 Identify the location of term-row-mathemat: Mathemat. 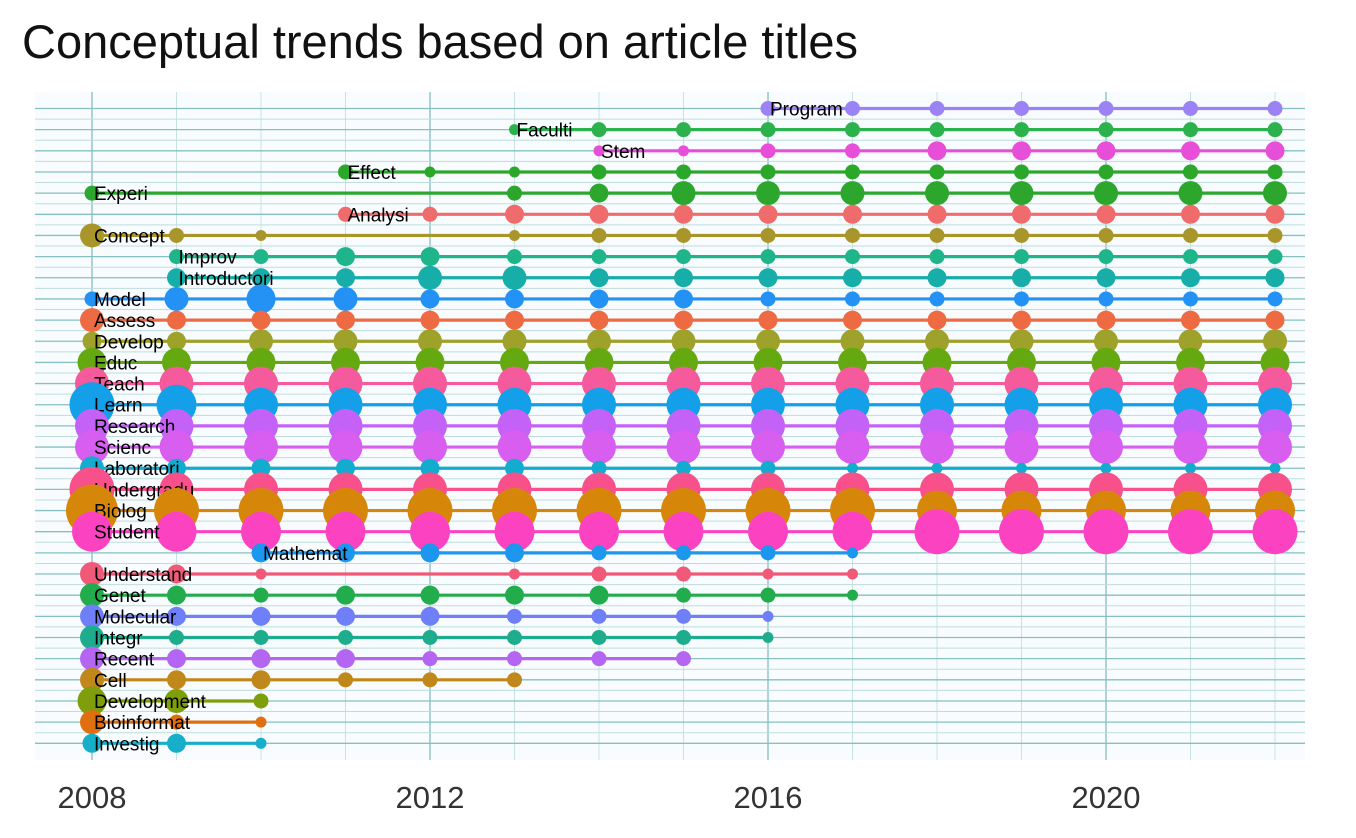
(554, 554).